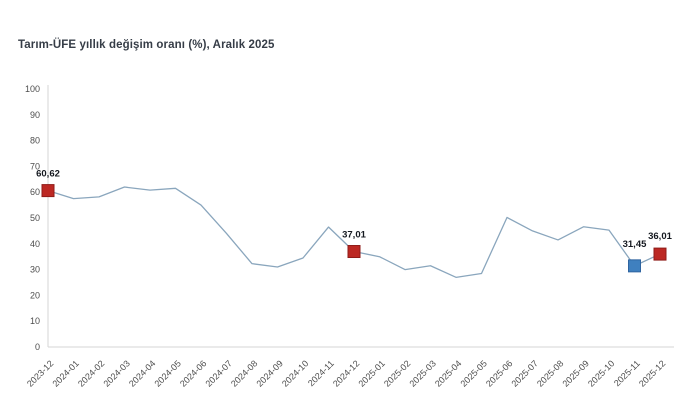 The height and width of the screenshot is (410, 689). Describe the element at coordinates (167, 373) in the screenshot. I see `x-tick-label: 2024-05` at that location.